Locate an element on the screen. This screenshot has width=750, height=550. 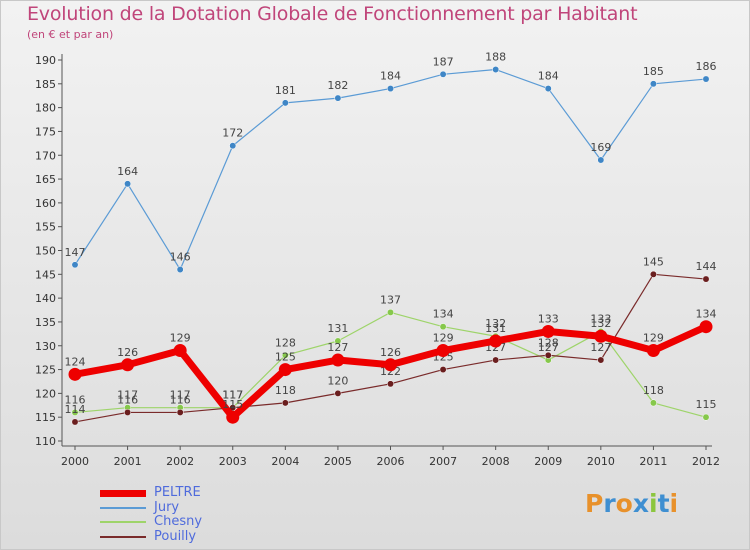
legend-label-jury: Jury is located at coordinates (167, 507).